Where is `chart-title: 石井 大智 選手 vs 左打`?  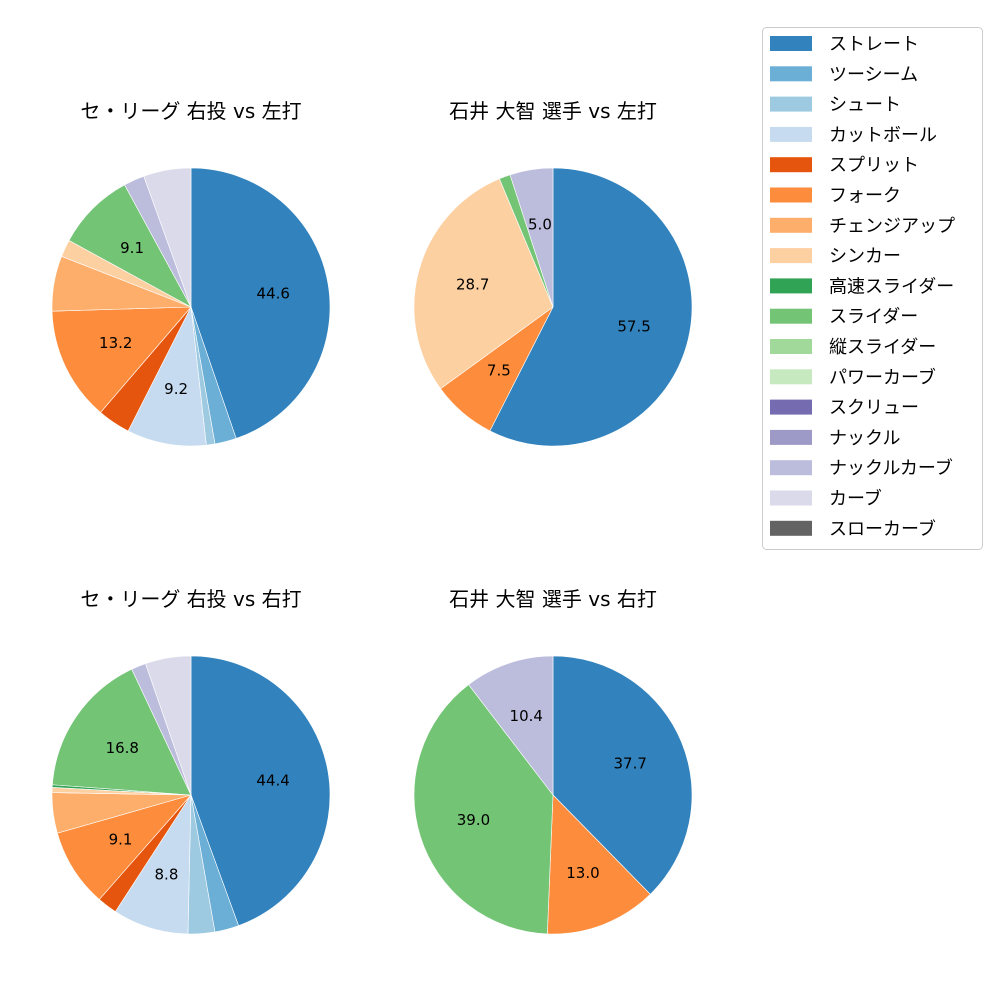
chart-title: 石井 大智 選手 vs 左打 is located at coordinates (553, 111).